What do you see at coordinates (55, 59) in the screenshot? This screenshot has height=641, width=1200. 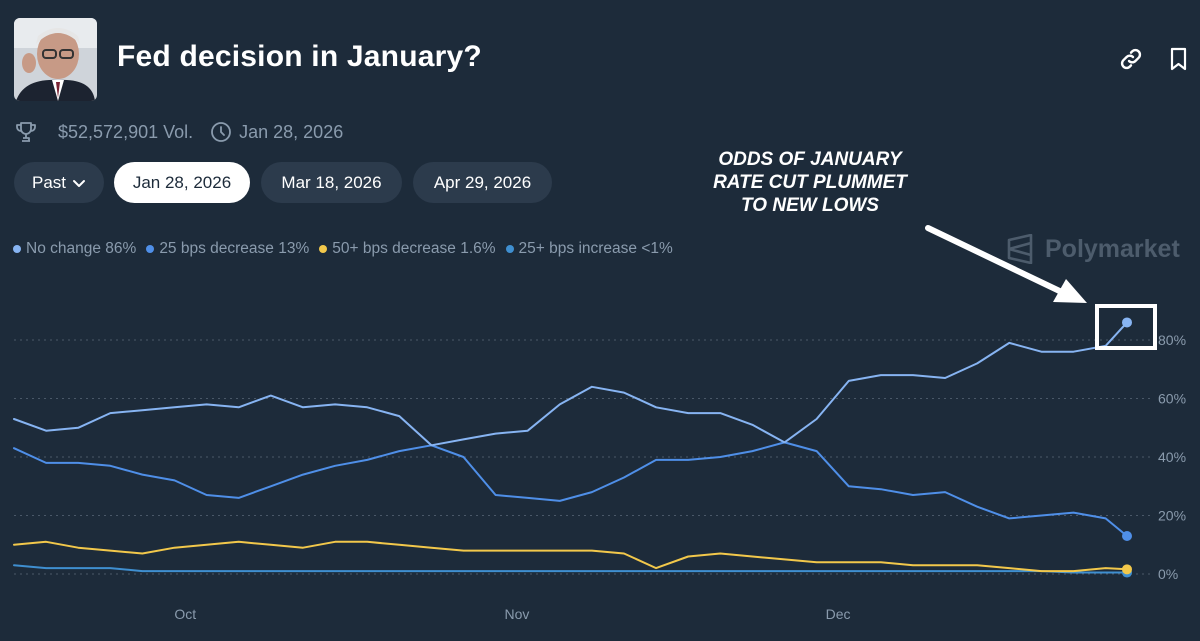 I see `market-image` at bounding box center [55, 59].